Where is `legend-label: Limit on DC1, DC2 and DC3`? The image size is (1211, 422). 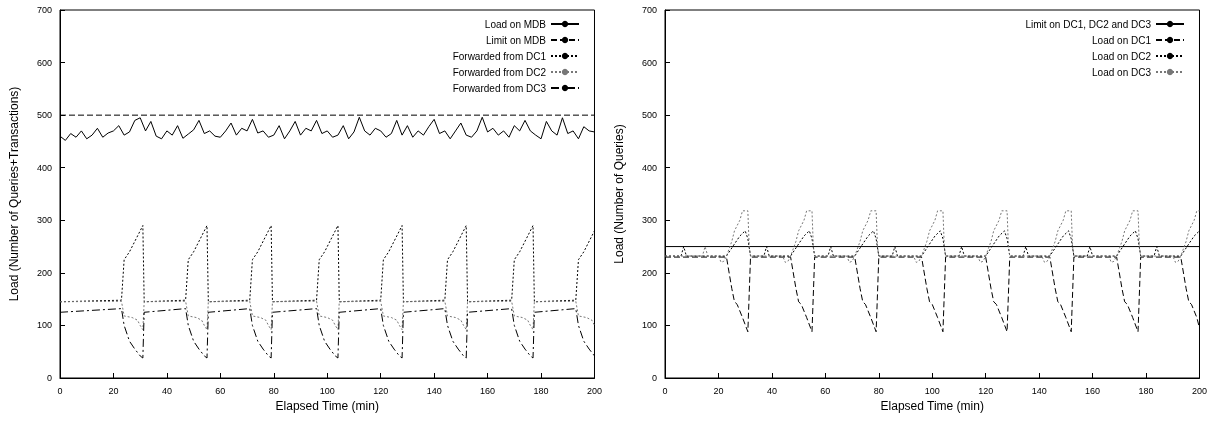
legend-label: Limit on DC1, DC2 and DC3 is located at coordinates (1088, 24).